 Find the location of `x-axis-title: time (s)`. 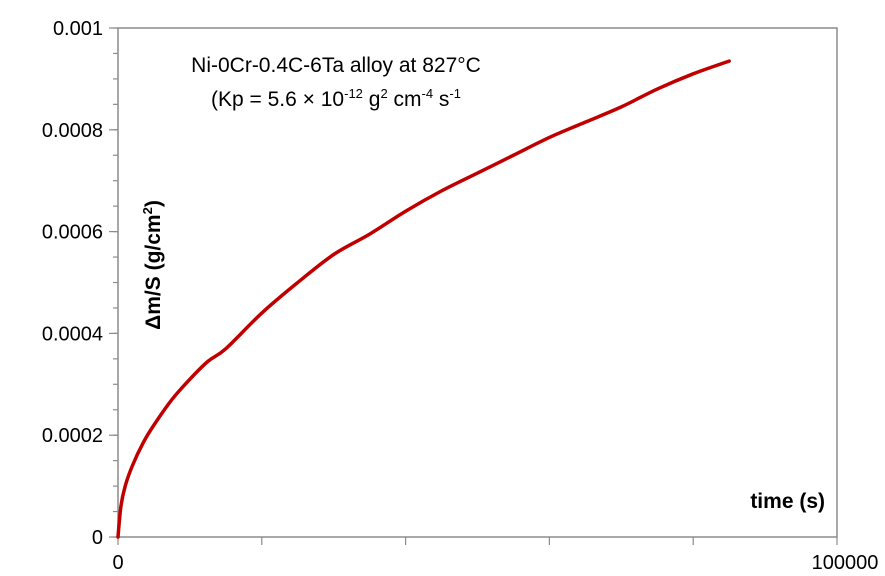

x-axis-title: time (s) is located at coordinates (787, 501).